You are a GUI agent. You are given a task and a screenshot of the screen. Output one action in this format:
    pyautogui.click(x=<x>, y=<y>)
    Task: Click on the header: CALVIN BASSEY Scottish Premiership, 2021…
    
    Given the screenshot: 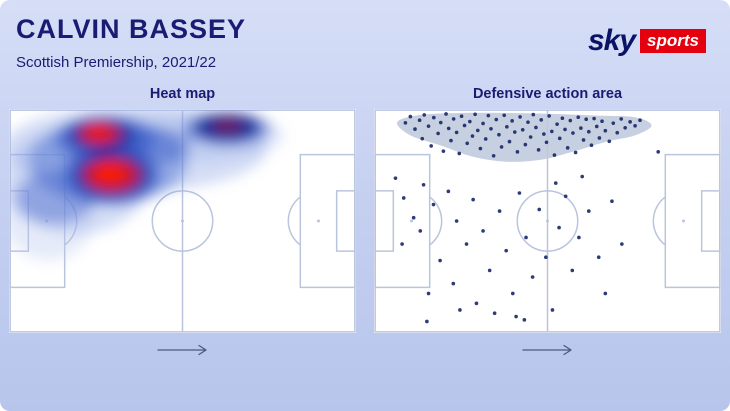 What is the action you would take?
    pyautogui.click(x=131, y=42)
    